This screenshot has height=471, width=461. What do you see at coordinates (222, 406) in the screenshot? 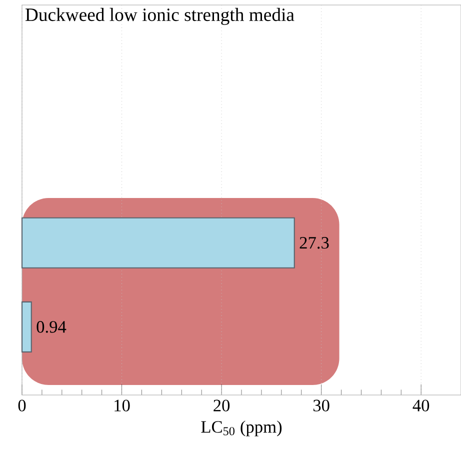
I see `x-tick-label: 20` at bounding box center [222, 406].